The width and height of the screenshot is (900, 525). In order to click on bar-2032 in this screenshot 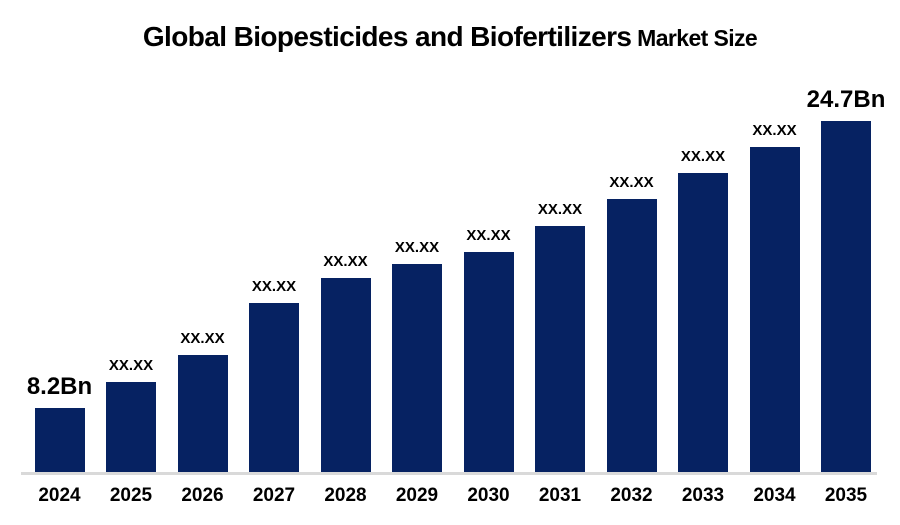, I will do `click(631, 335)`.